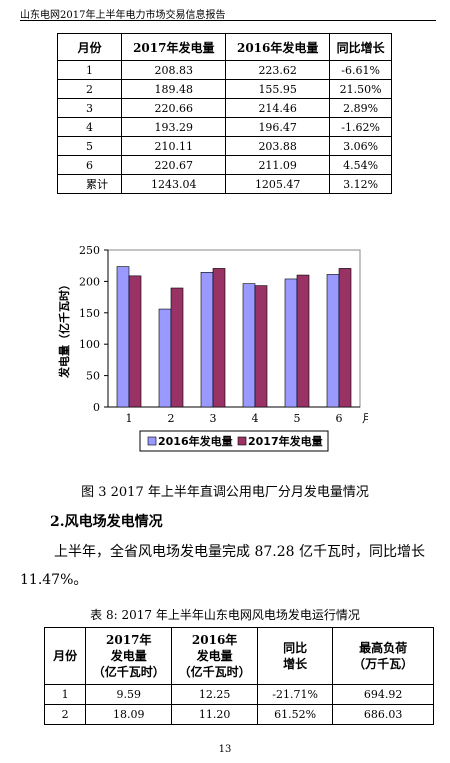  Describe the element at coordinates (278, 184) in the screenshot. I see `table-cell: 1205.47` at that location.